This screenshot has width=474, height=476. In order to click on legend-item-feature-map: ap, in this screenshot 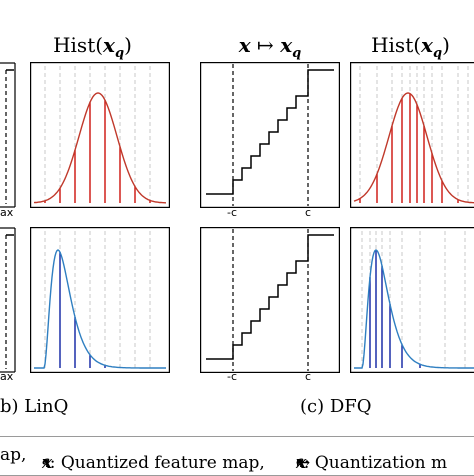, I will do `click(13, 455)`.